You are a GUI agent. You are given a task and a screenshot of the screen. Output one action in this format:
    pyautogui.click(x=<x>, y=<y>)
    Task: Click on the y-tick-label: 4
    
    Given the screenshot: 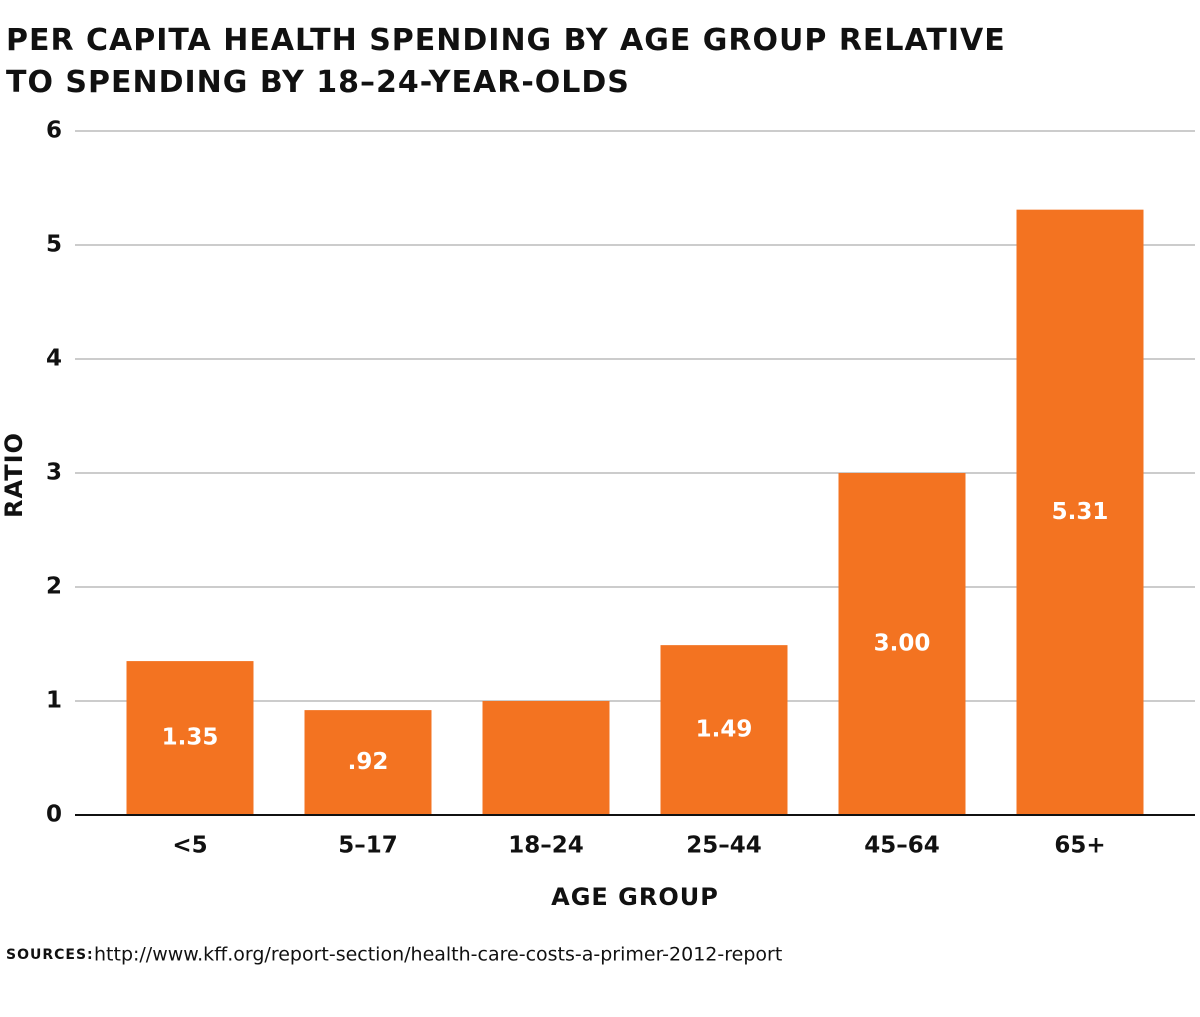 What is the action you would take?
    pyautogui.click(x=54, y=359)
    